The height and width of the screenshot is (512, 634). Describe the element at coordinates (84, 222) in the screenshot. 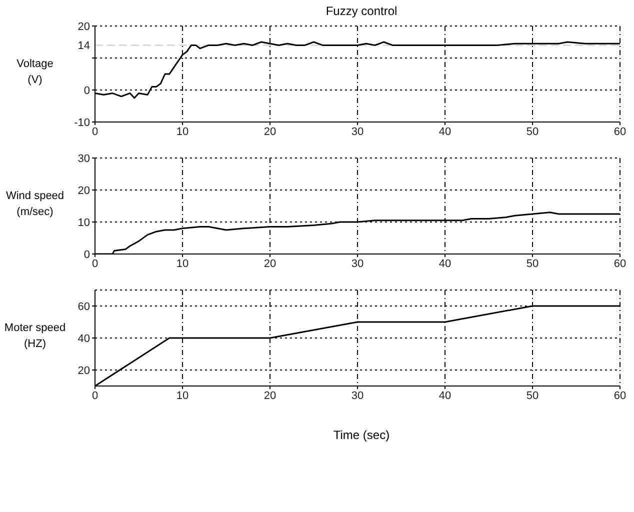

I see `y-tick-label: 10` at that location.